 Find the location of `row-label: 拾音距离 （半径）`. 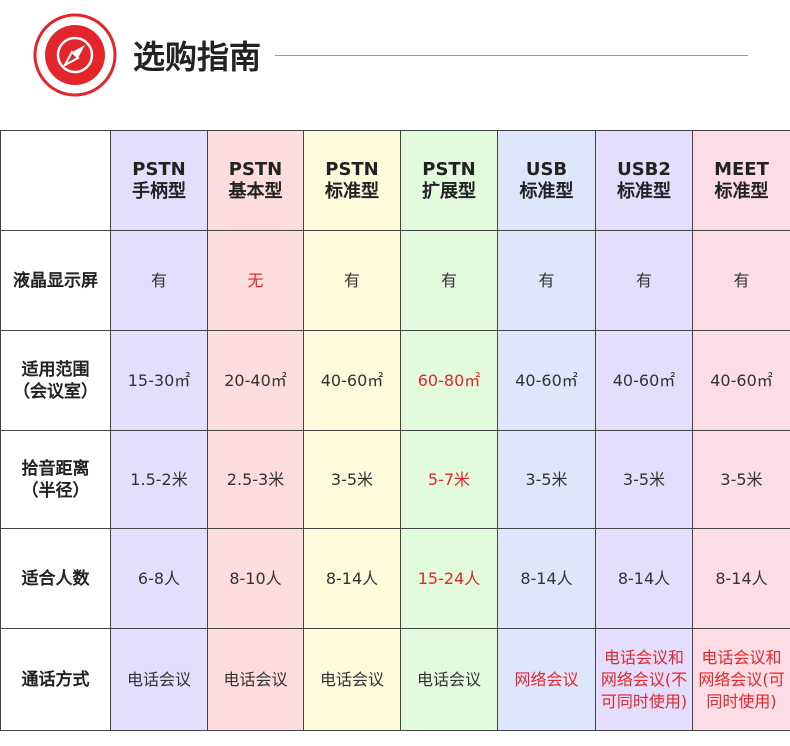

row-label: 拾音距离 （半径） is located at coordinates (55, 479).